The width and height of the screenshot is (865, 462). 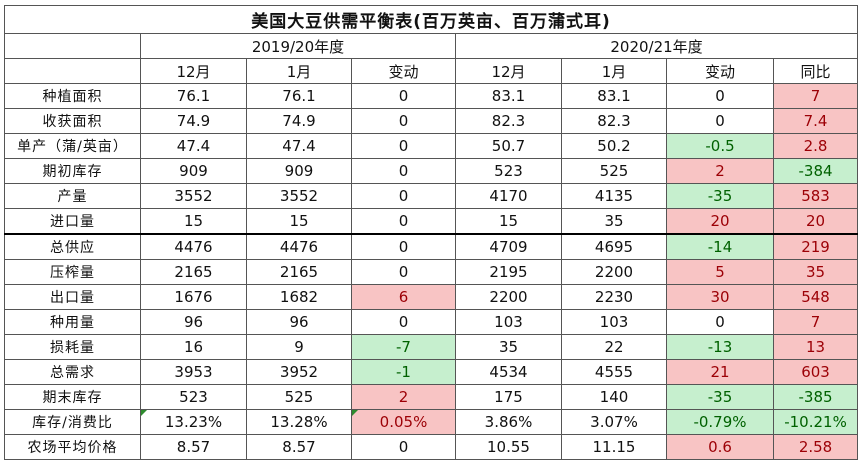 What do you see at coordinates (299, 397) in the screenshot?
I see `table-cell: 525` at bounding box center [299, 397].